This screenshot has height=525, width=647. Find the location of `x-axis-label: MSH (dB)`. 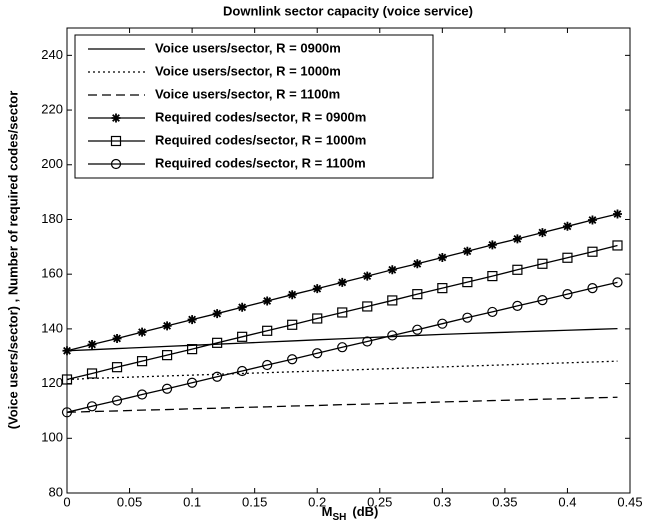

x-axis-label: MSH (dB) is located at coordinates (350, 513).